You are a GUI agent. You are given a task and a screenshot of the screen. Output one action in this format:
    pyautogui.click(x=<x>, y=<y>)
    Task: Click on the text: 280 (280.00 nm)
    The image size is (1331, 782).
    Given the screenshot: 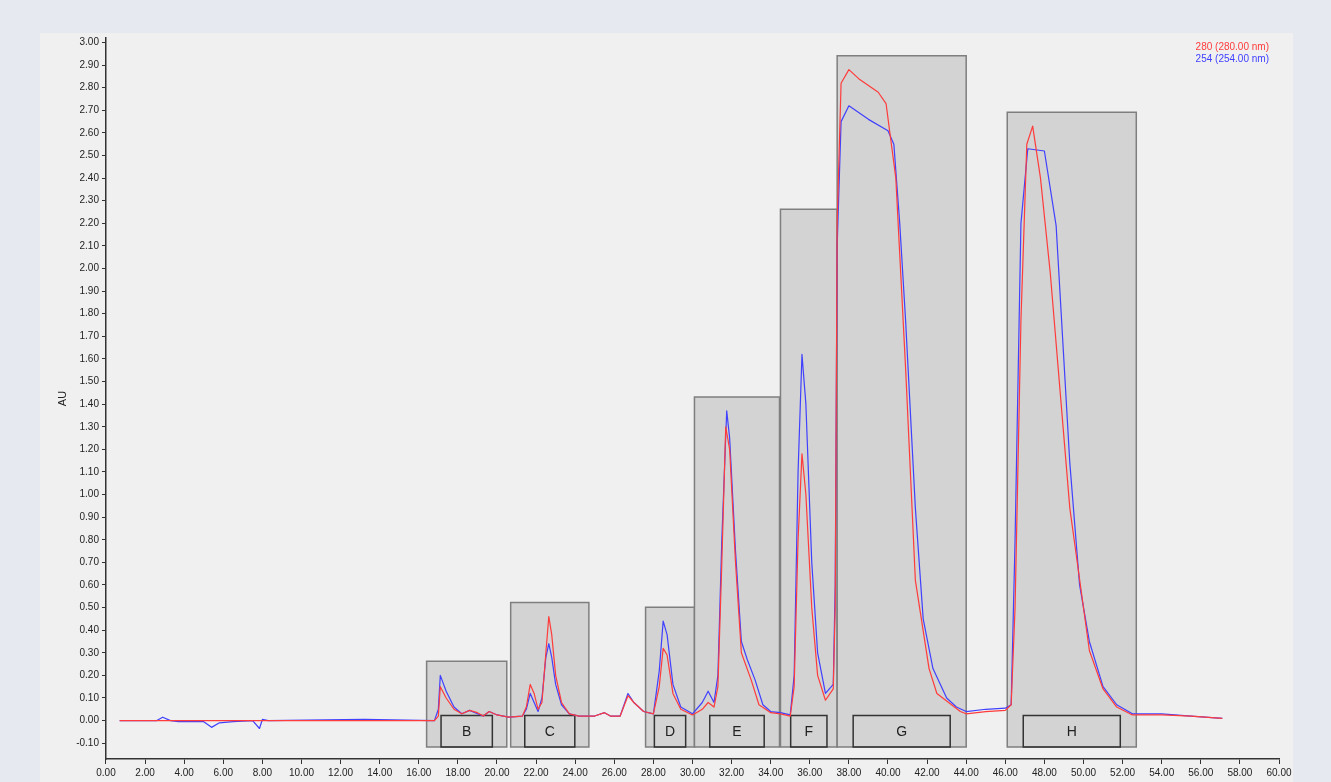 What is the action you would take?
    pyautogui.click(x=1232, y=46)
    